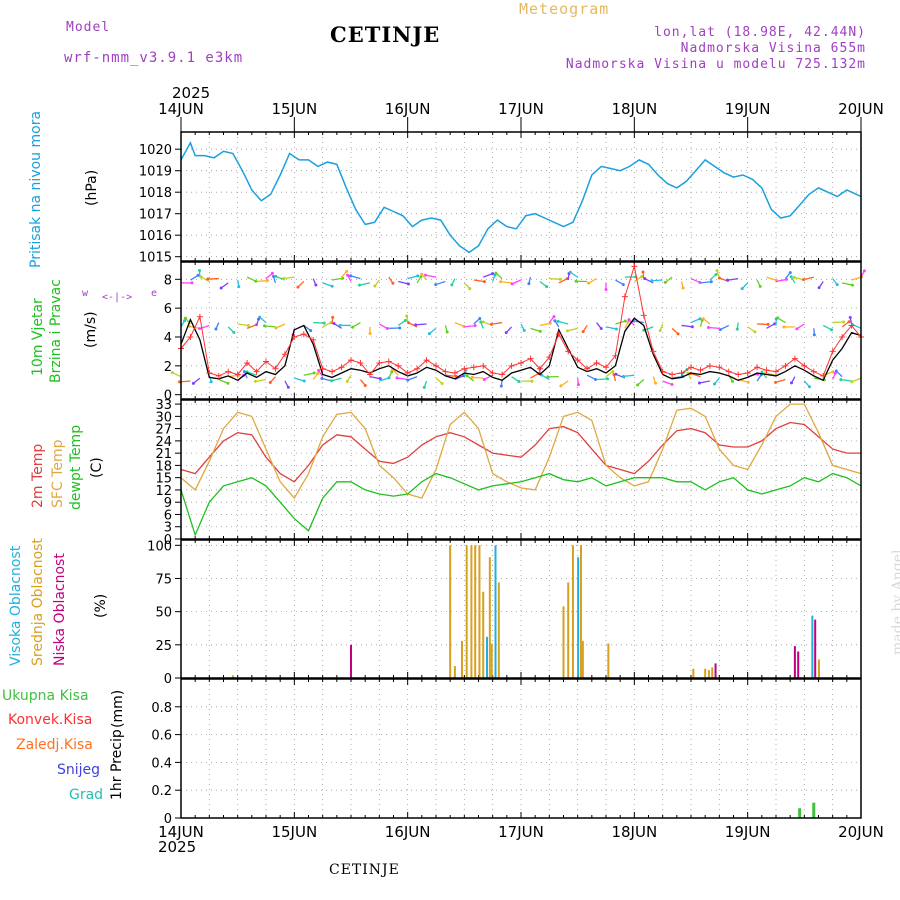 This screenshot has height=900, width=900. What do you see at coordinates (54, 745) in the screenshot?
I see `legend-rain-frozen: Zaledj.Kisa` at bounding box center [54, 745].